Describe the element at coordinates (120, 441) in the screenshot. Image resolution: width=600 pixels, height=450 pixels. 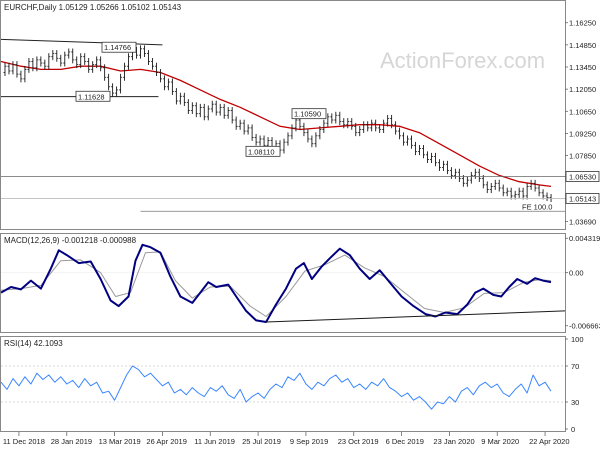
I see `x-axis-label: 13 Mar 2019` at that location.